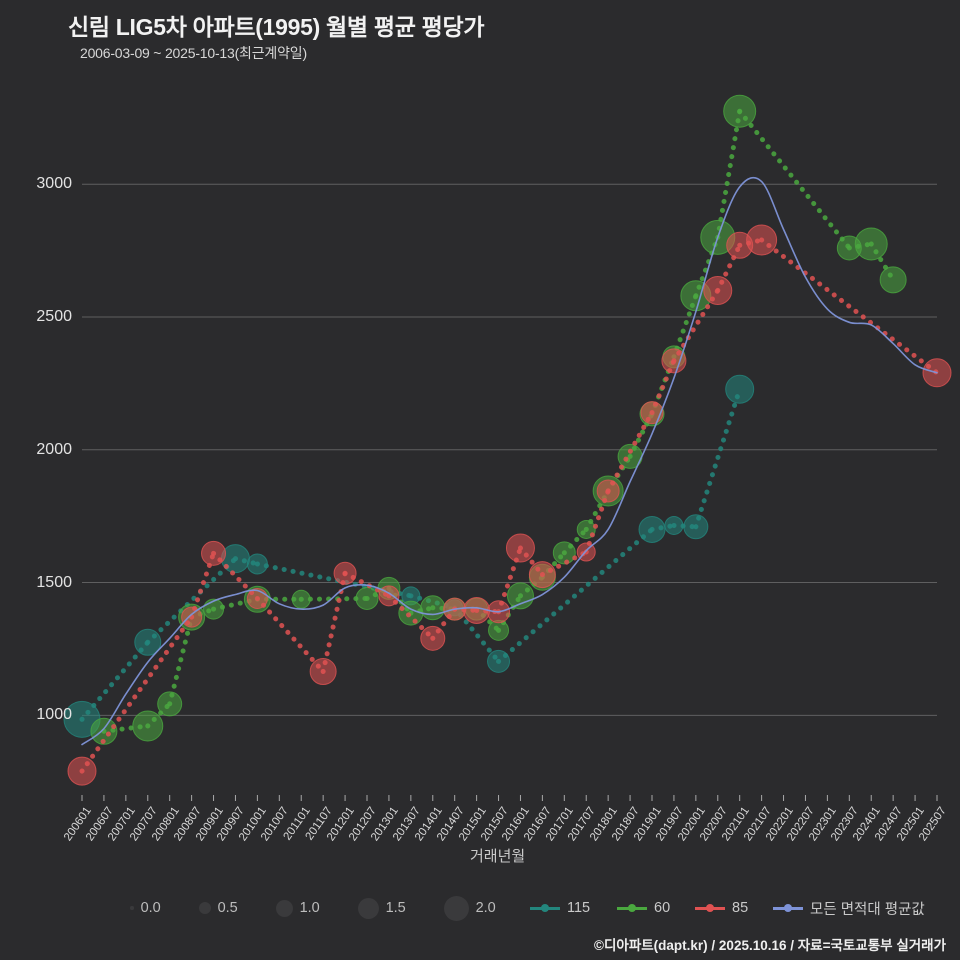 The width and height of the screenshot is (960, 960). What do you see at coordinates (469, 908) in the screenshot?
I see `legend-size-item: 2.0` at bounding box center [469, 908].